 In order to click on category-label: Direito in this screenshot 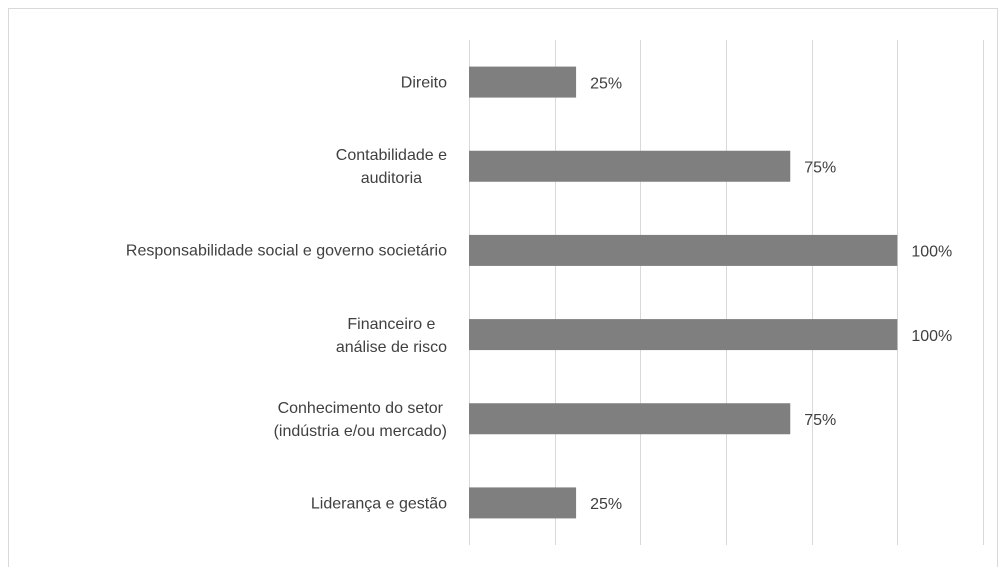, I will do `click(423, 83)`.